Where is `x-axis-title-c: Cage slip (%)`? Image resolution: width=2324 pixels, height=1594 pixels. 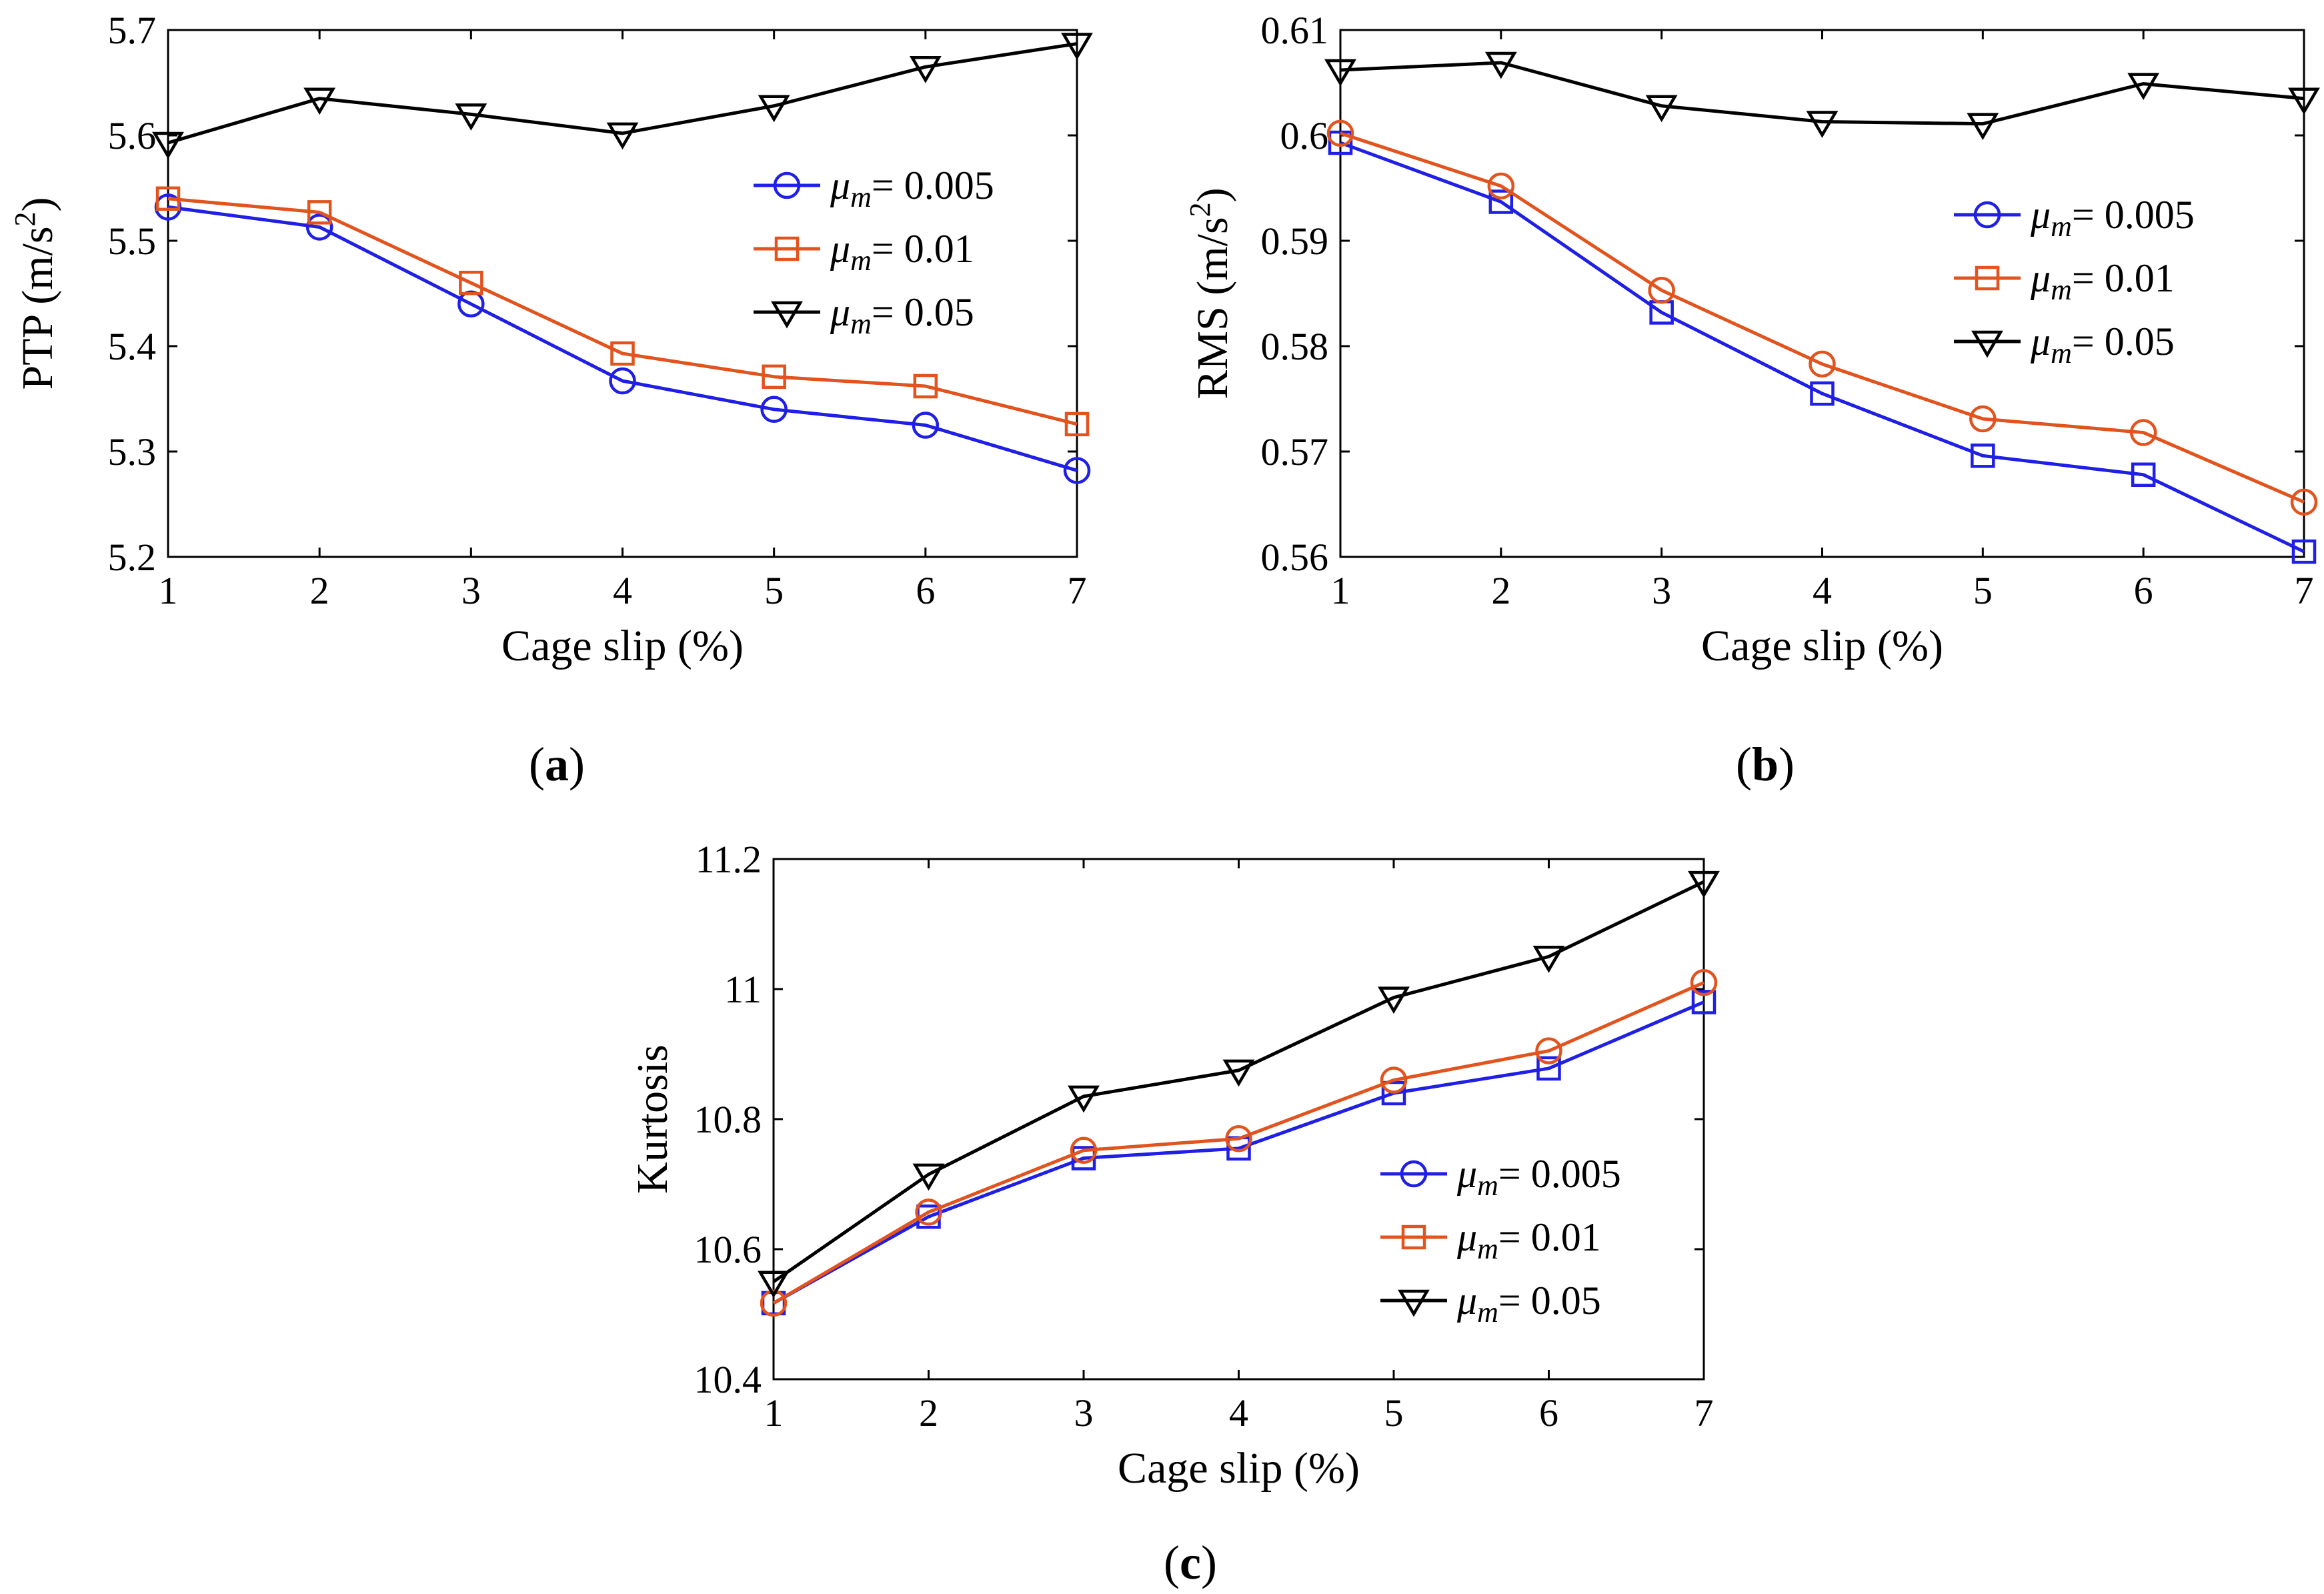
x-axis-title-c: Cage slip (%) is located at coordinates (1239, 1468).